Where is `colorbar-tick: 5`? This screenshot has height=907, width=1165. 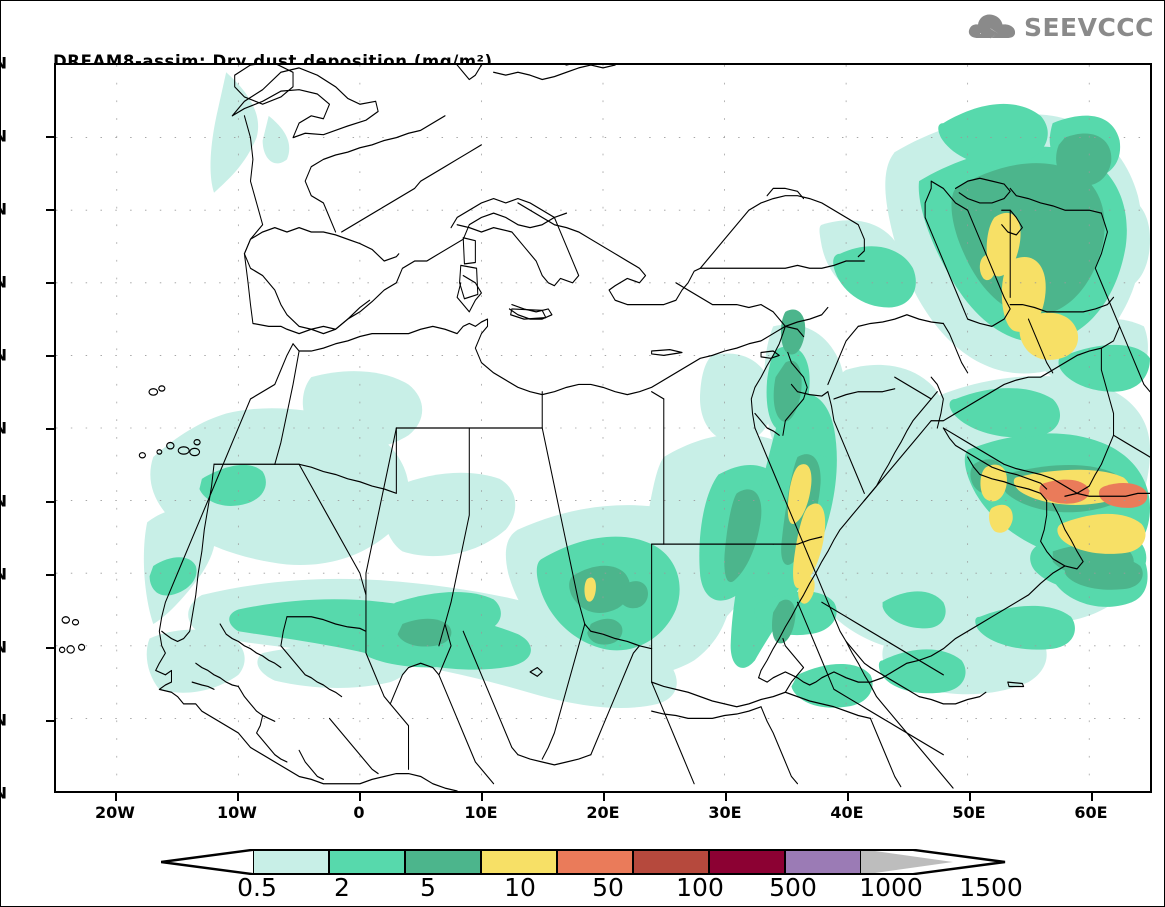 colorbar-tick: 5 is located at coordinates (428, 887).